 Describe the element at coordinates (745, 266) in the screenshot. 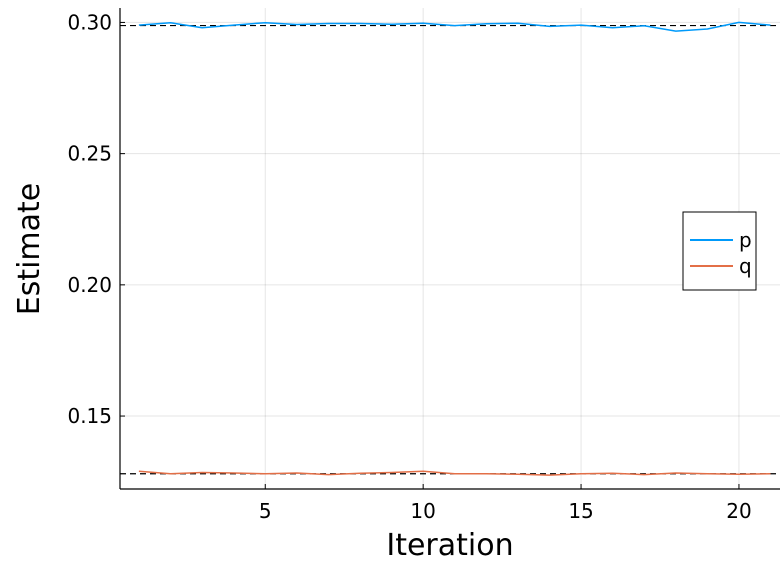

I see `legend-label-q: q` at that location.